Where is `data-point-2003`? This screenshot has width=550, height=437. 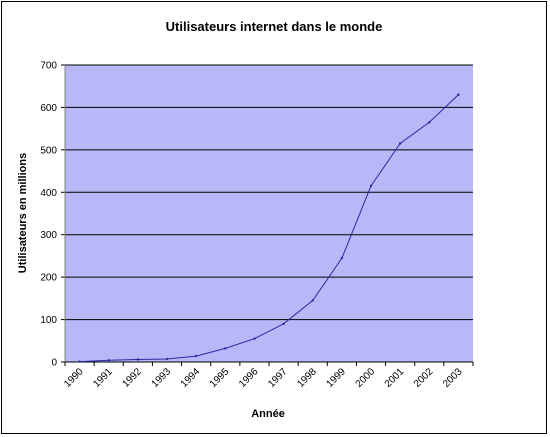
data-point-2003 is located at coordinates (458, 94).